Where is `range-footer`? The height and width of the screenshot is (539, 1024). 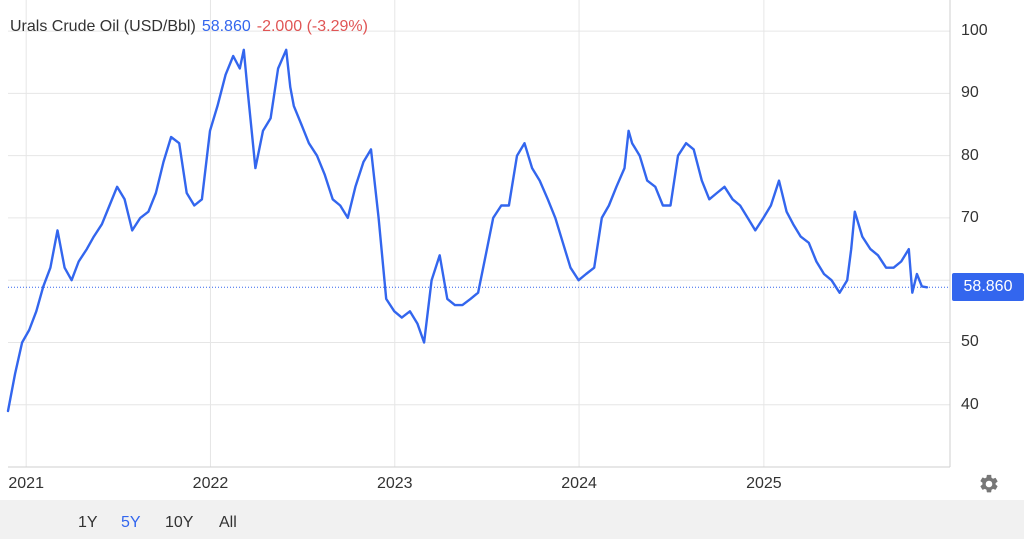 range-footer is located at coordinates (512, 519).